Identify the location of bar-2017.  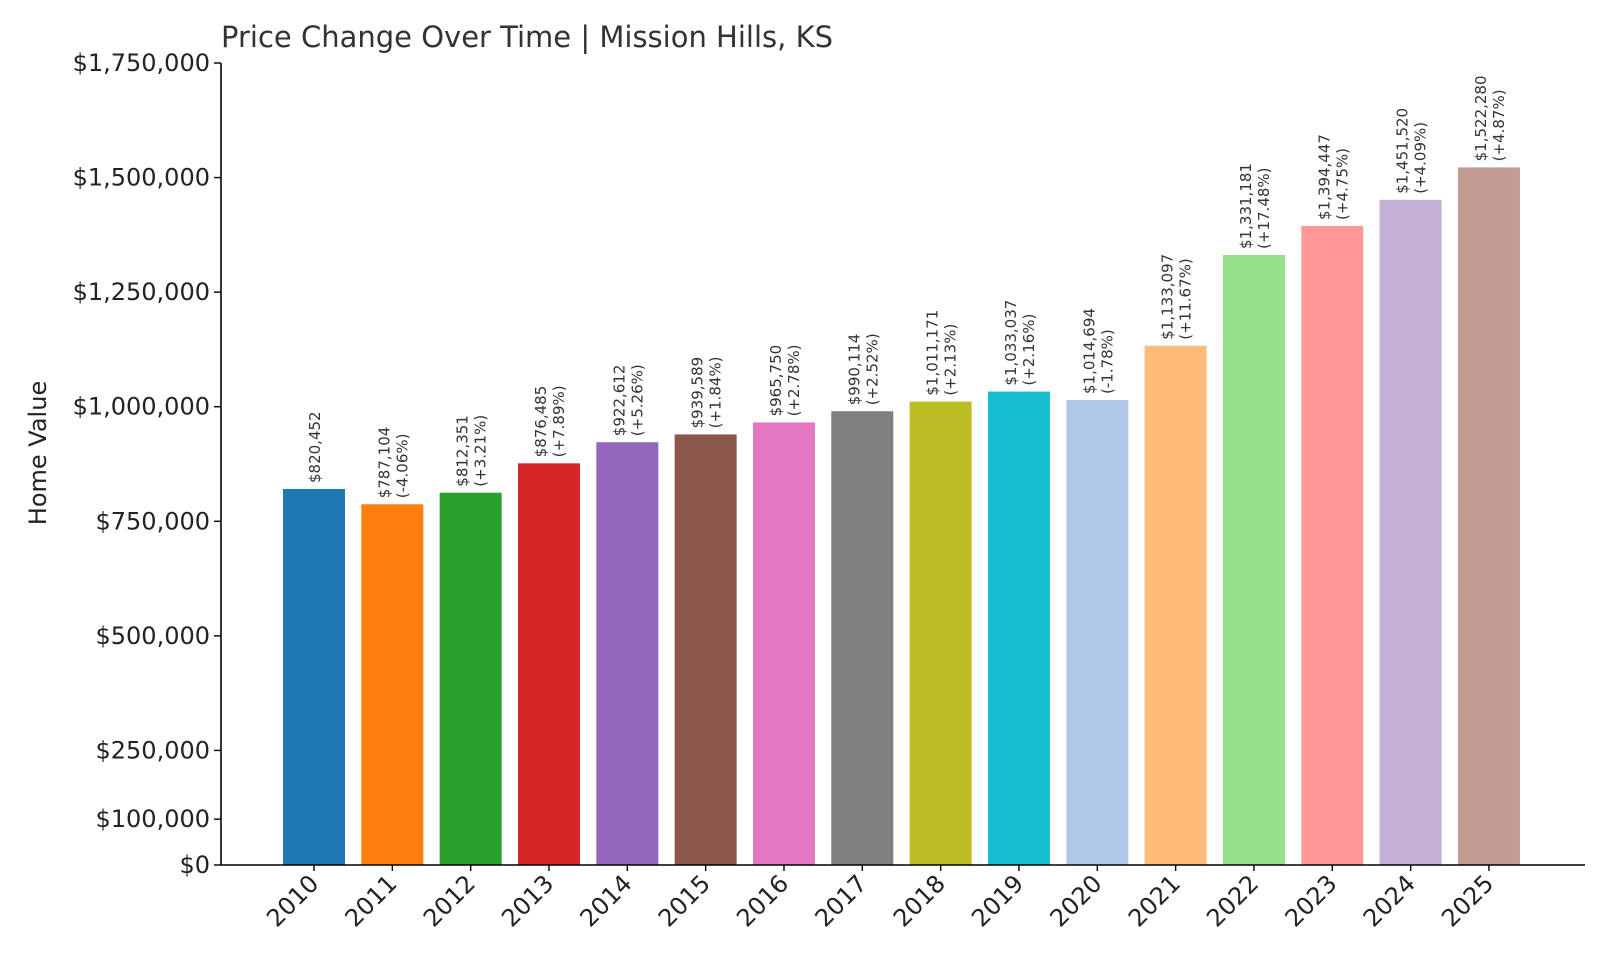
(862, 638).